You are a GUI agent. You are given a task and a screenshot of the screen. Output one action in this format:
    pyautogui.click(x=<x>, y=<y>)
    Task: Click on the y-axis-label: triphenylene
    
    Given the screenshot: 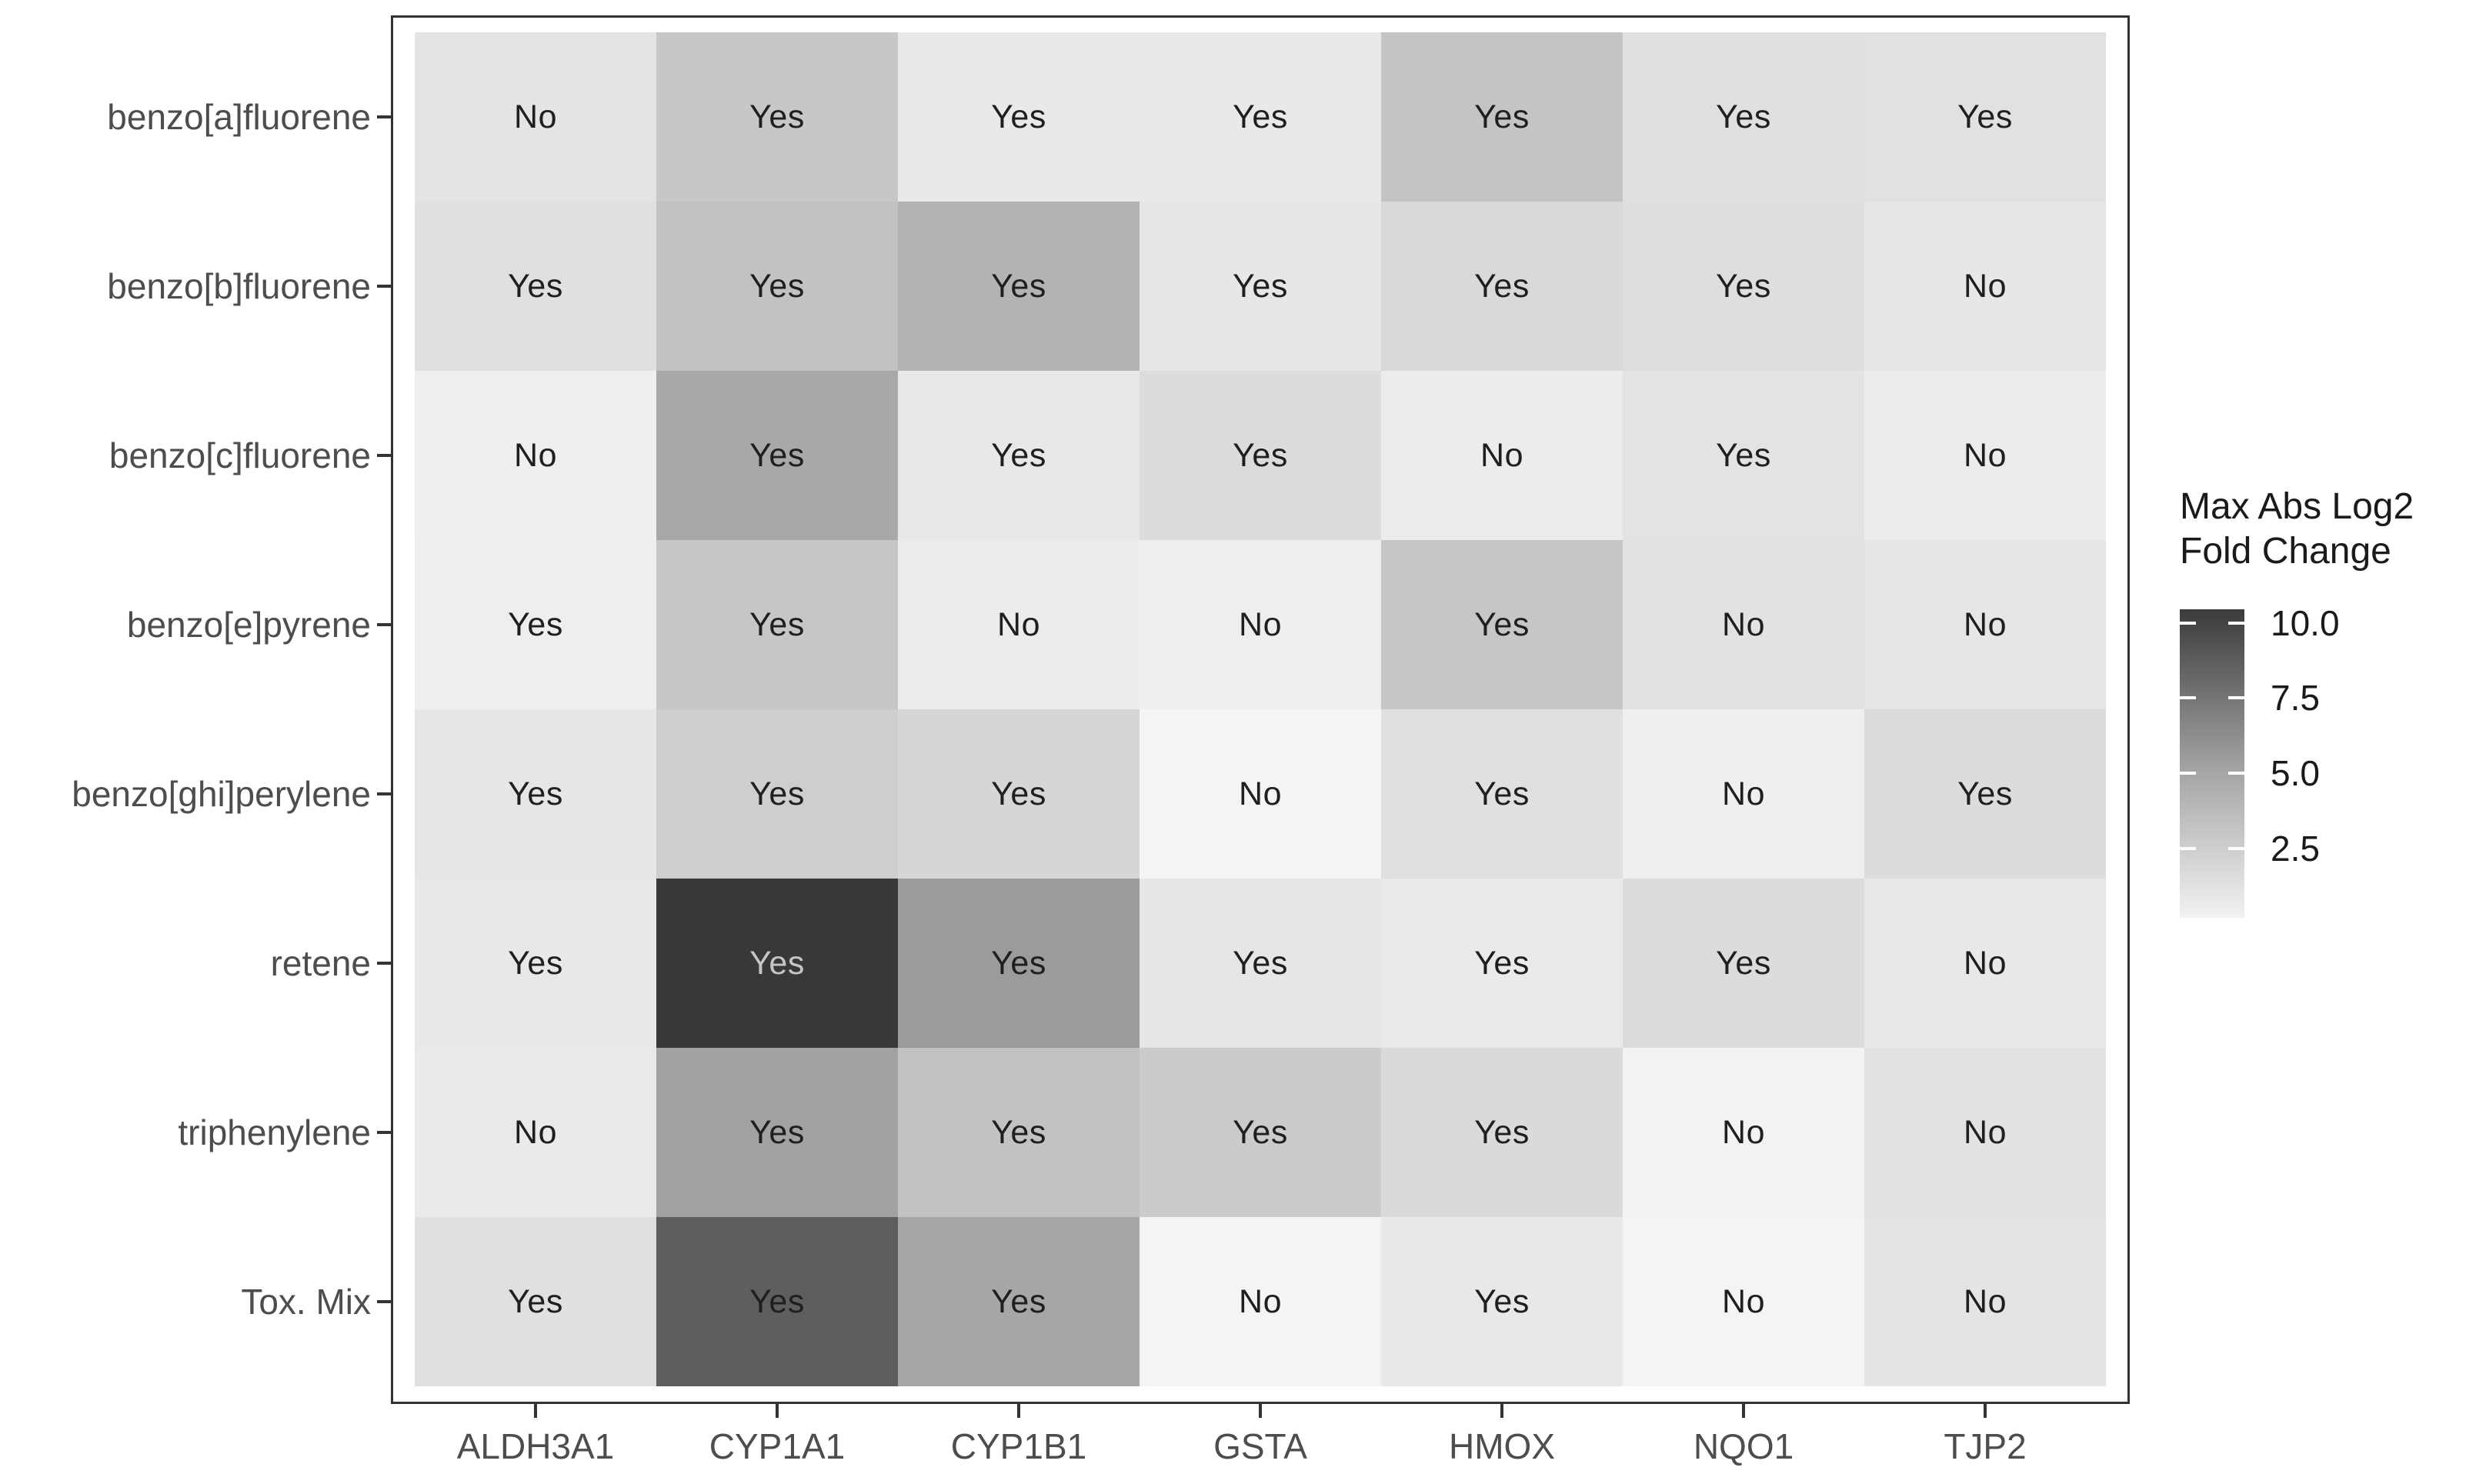 What is the action you would take?
    pyautogui.click(x=274, y=1132)
    